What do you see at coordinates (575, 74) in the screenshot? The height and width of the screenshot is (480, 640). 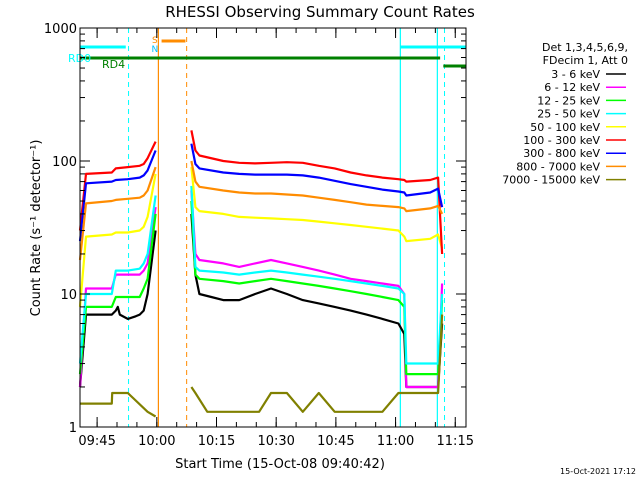 I see `legend-entry-1: 3 - 6 keV` at bounding box center [575, 74].